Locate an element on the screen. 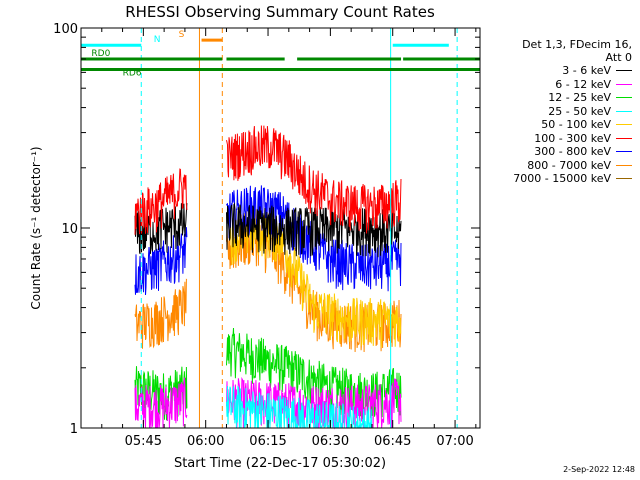  series-100-300-kev is located at coordinates (268, 180).